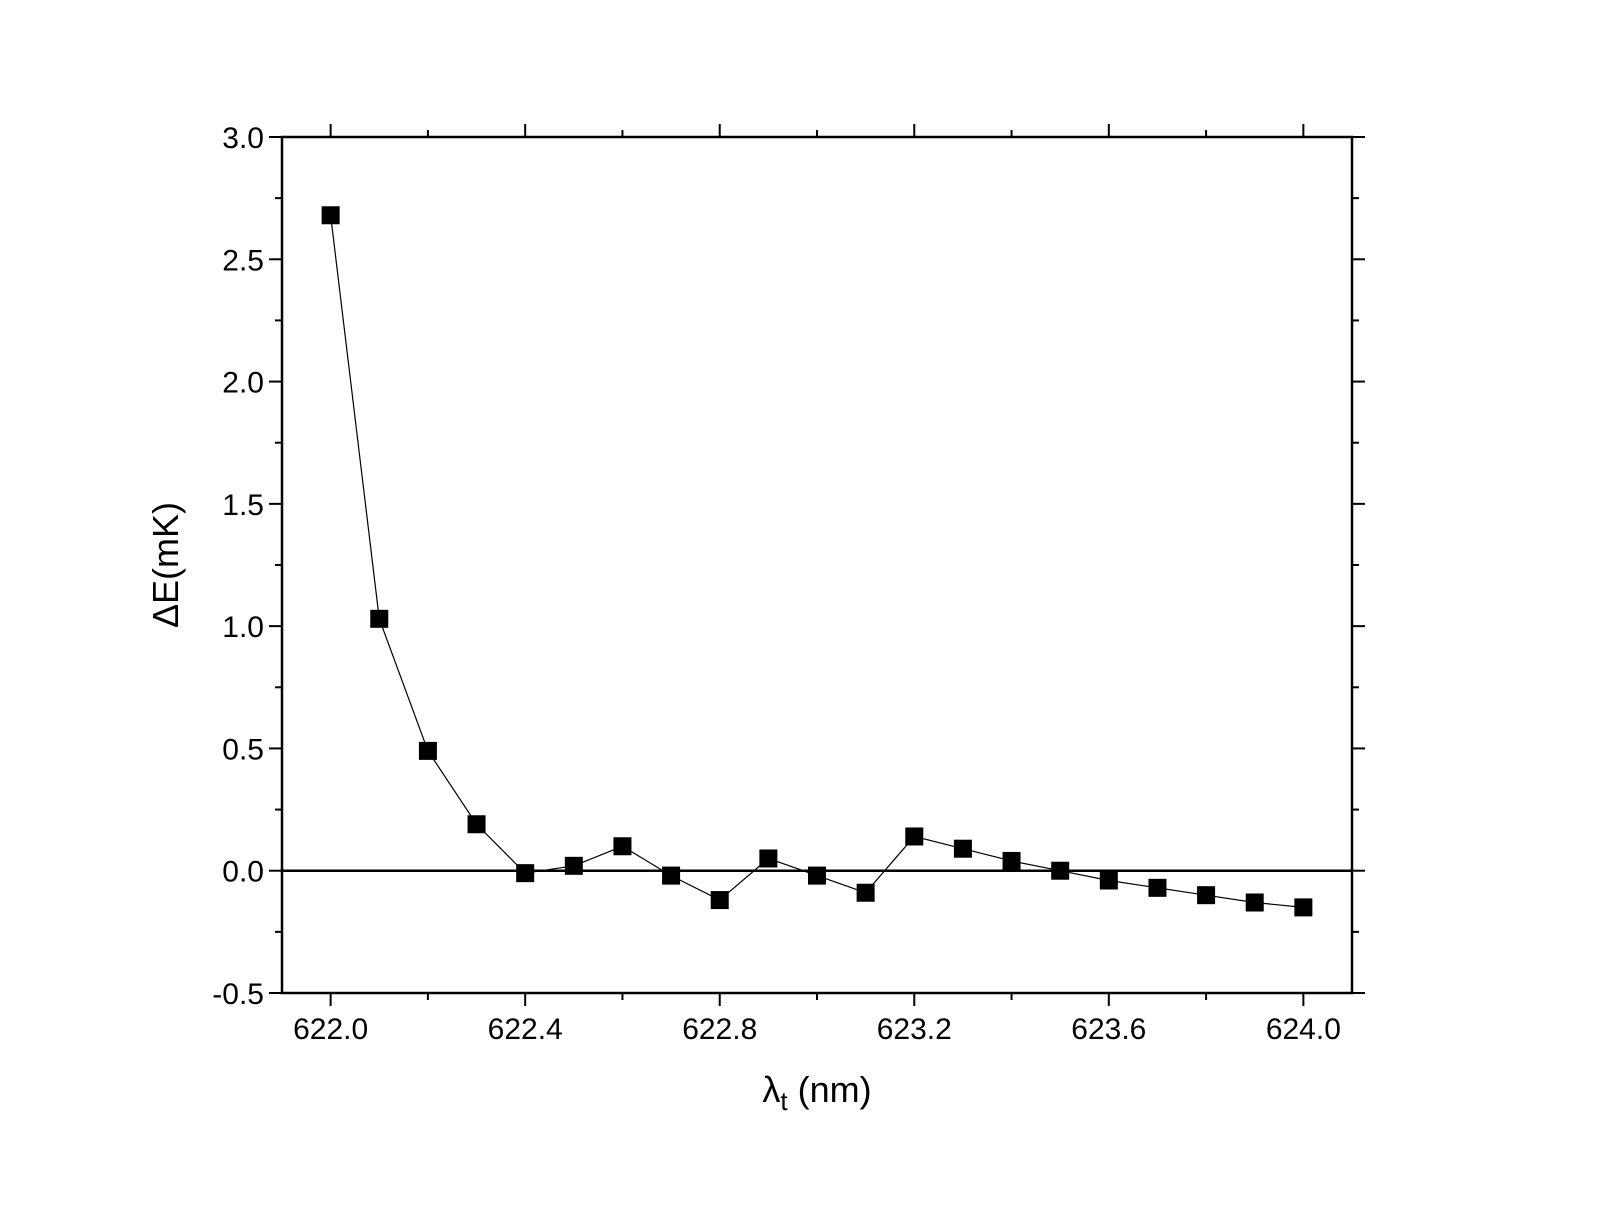 This screenshot has width=1605, height=1218. Describe the element at coordinates (771, 1089) in the screenshot. I see `x-axis-title-main: λ` at that location.